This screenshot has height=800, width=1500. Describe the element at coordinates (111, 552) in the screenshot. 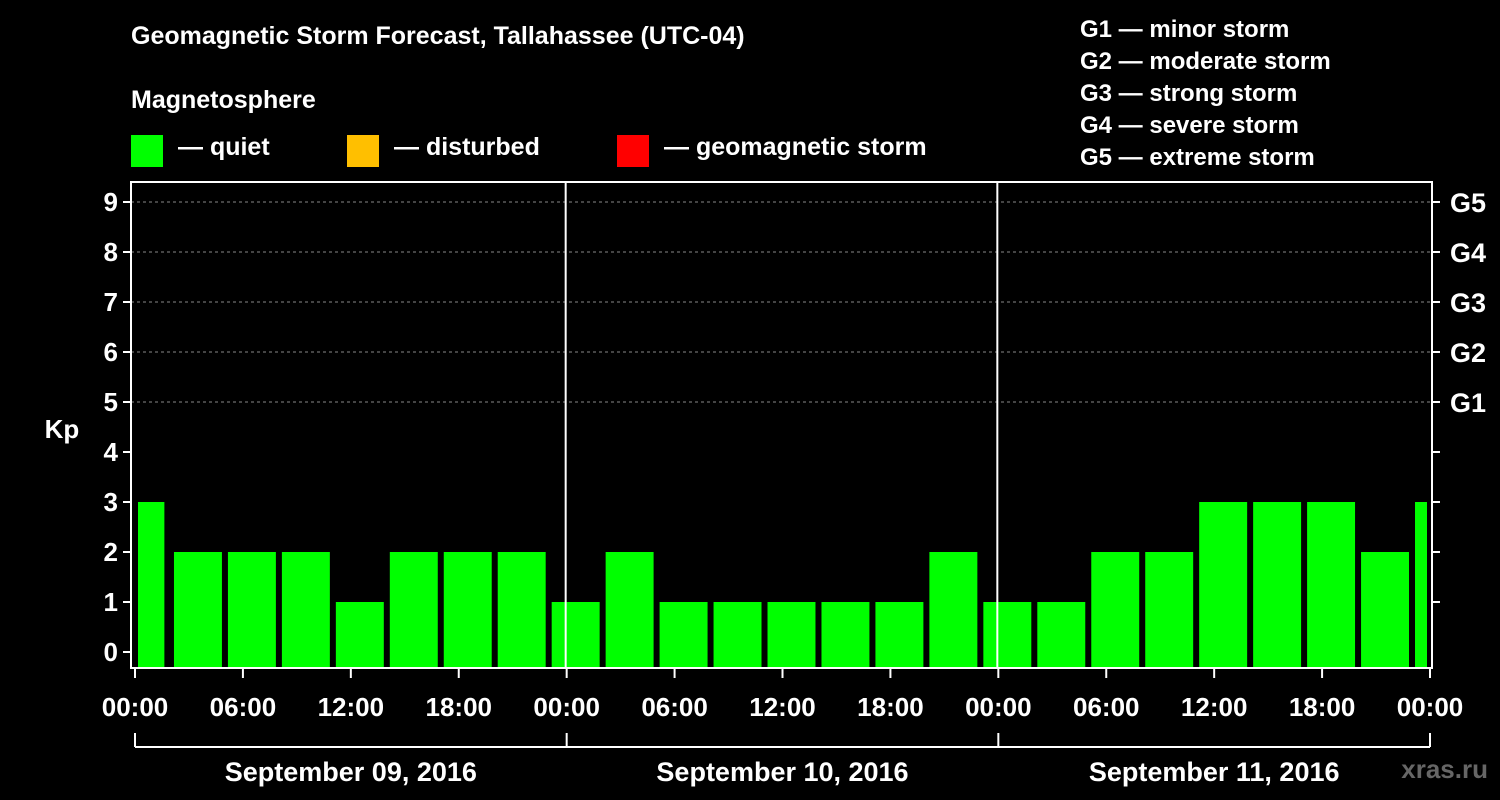

I see `y-tick-label: 2` at that location.